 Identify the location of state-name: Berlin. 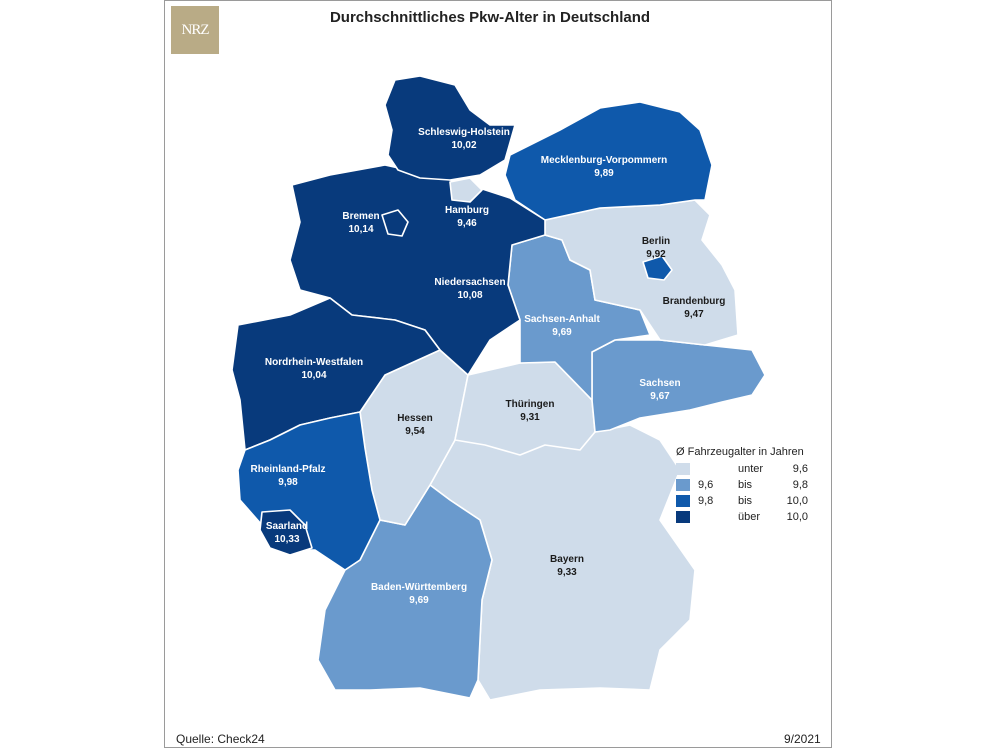
(656, 241).